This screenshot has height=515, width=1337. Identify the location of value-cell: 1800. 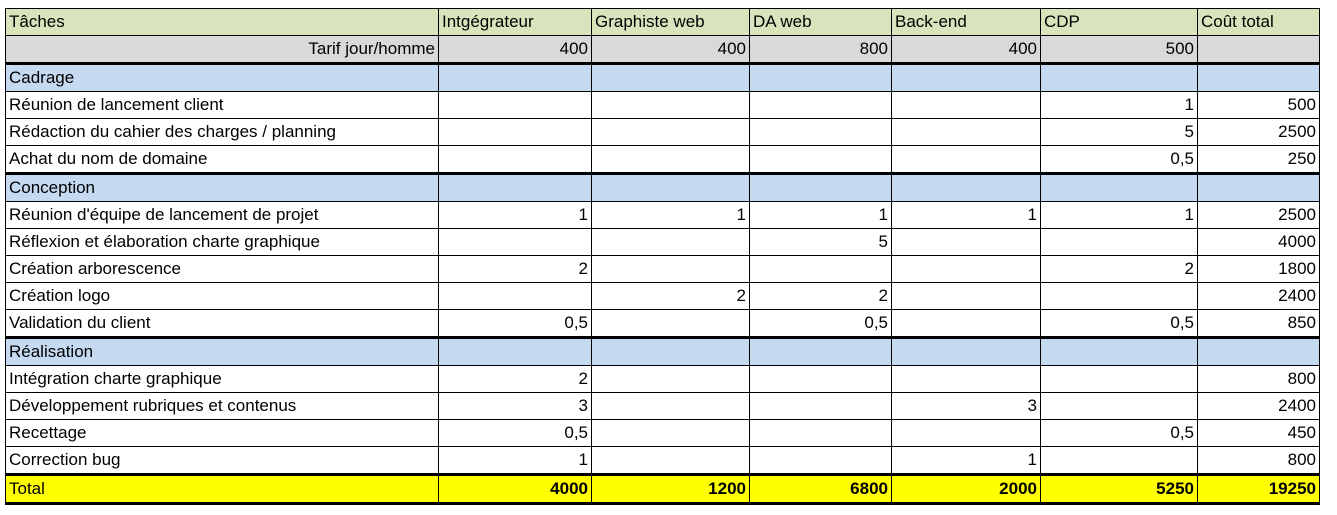
(1258, 269).